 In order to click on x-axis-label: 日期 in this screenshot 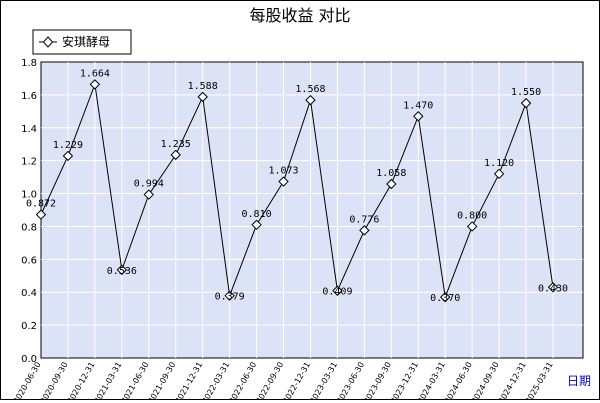, I will do `click(579, 381)`.